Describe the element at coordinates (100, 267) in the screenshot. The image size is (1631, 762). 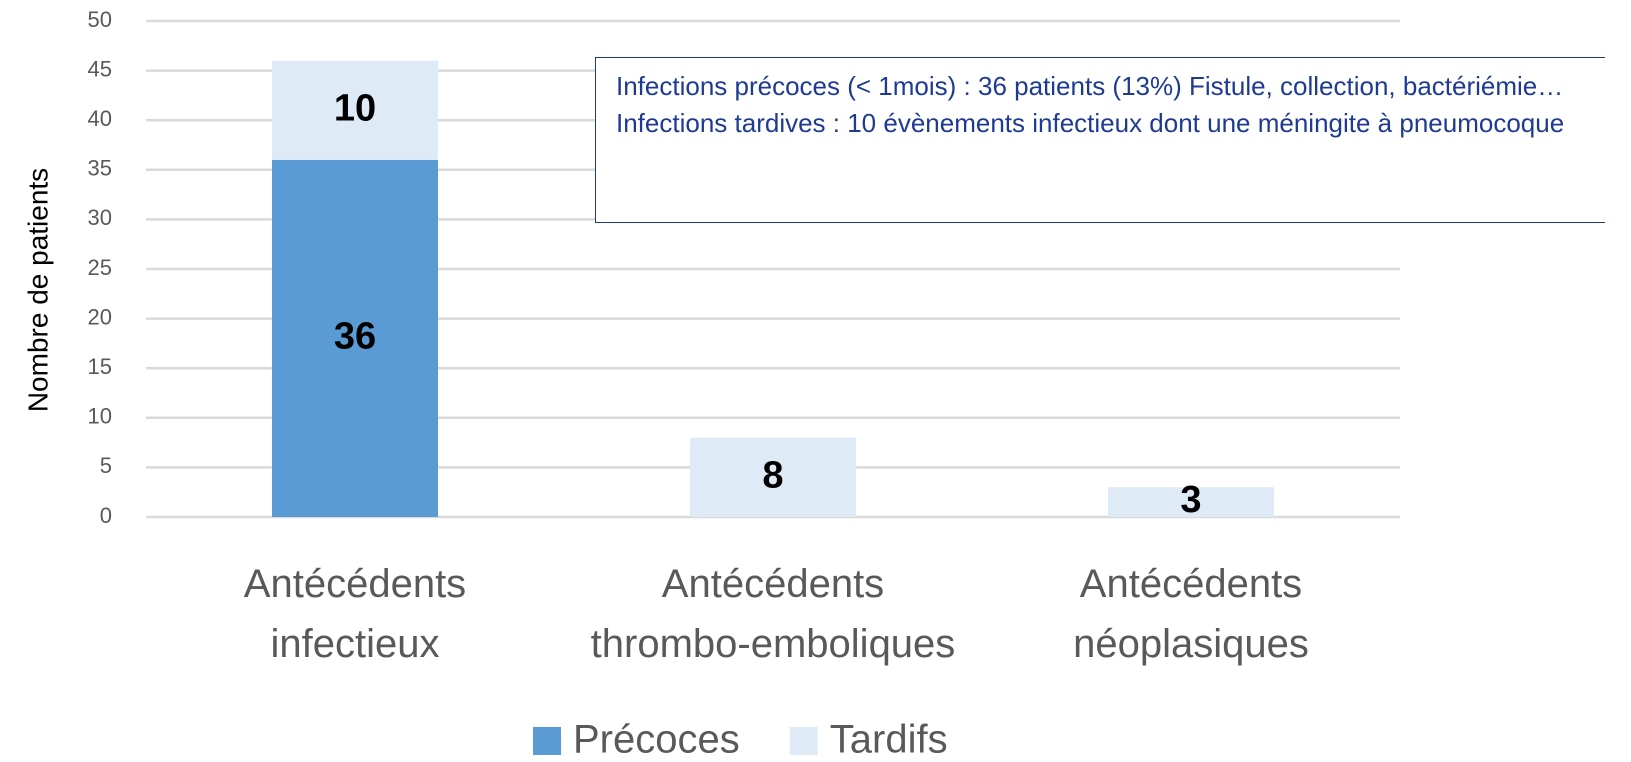
I see `y-tick-label: 25` at that location.